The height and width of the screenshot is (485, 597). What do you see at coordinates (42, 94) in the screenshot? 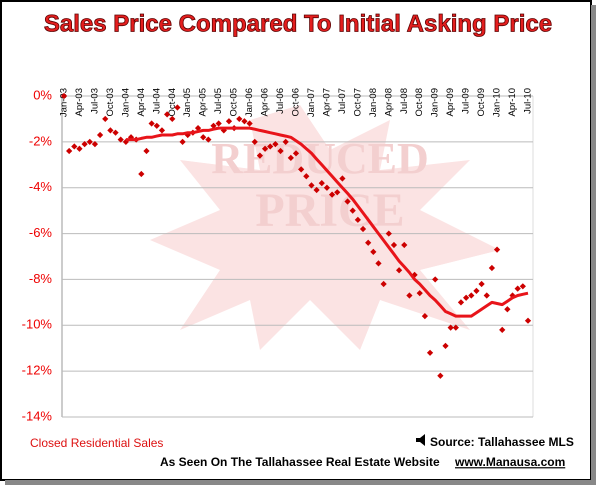
I see `y-tick-label: 0%` at bounding box center [42, 94].